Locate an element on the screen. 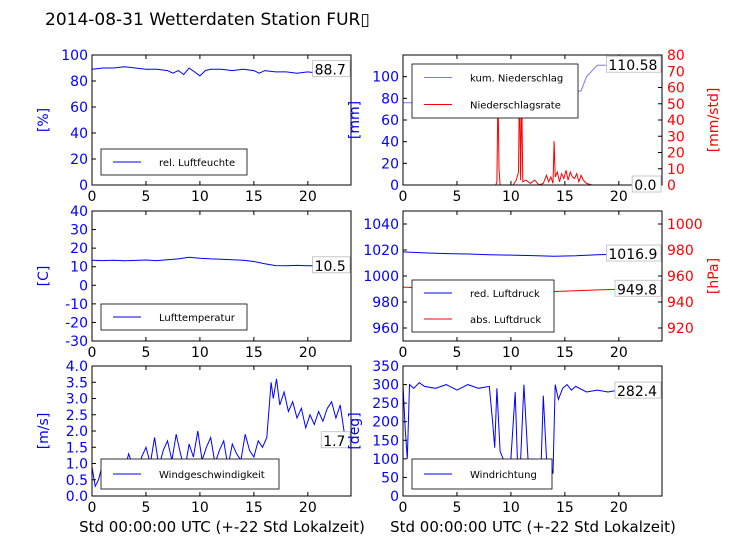  y-right-tick-label: 50 is located at coordinates (676, 105).